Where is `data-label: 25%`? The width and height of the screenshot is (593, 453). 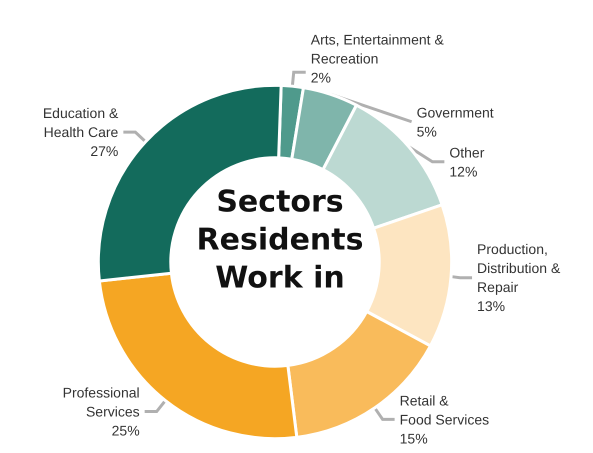
data-label: 25% is located at coordinates (126, 430).